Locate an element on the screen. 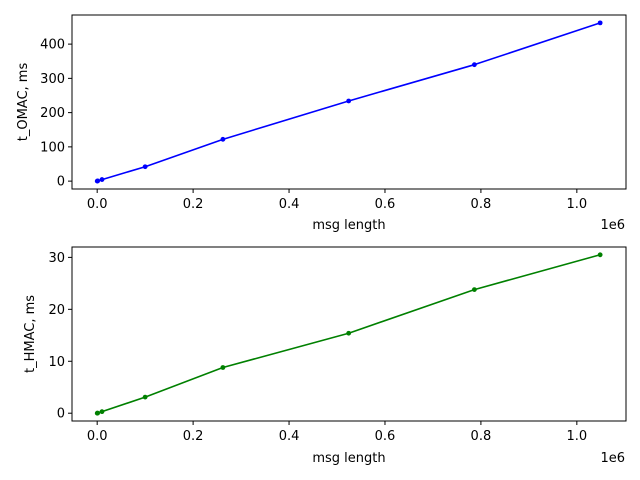 This screenshot has width=640, height=480. omac-x-tick-label: 0.4 is located at coordinates (289, 204).